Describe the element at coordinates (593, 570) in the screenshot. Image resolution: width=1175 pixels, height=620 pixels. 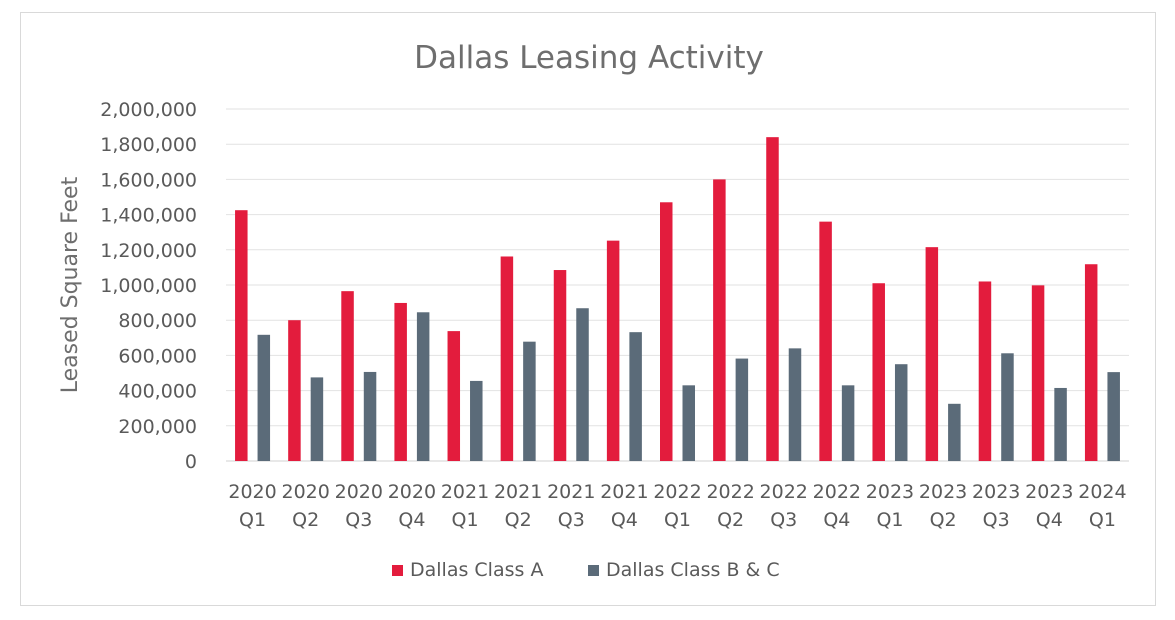
I see `legend-swatch-class-bc` at that location.